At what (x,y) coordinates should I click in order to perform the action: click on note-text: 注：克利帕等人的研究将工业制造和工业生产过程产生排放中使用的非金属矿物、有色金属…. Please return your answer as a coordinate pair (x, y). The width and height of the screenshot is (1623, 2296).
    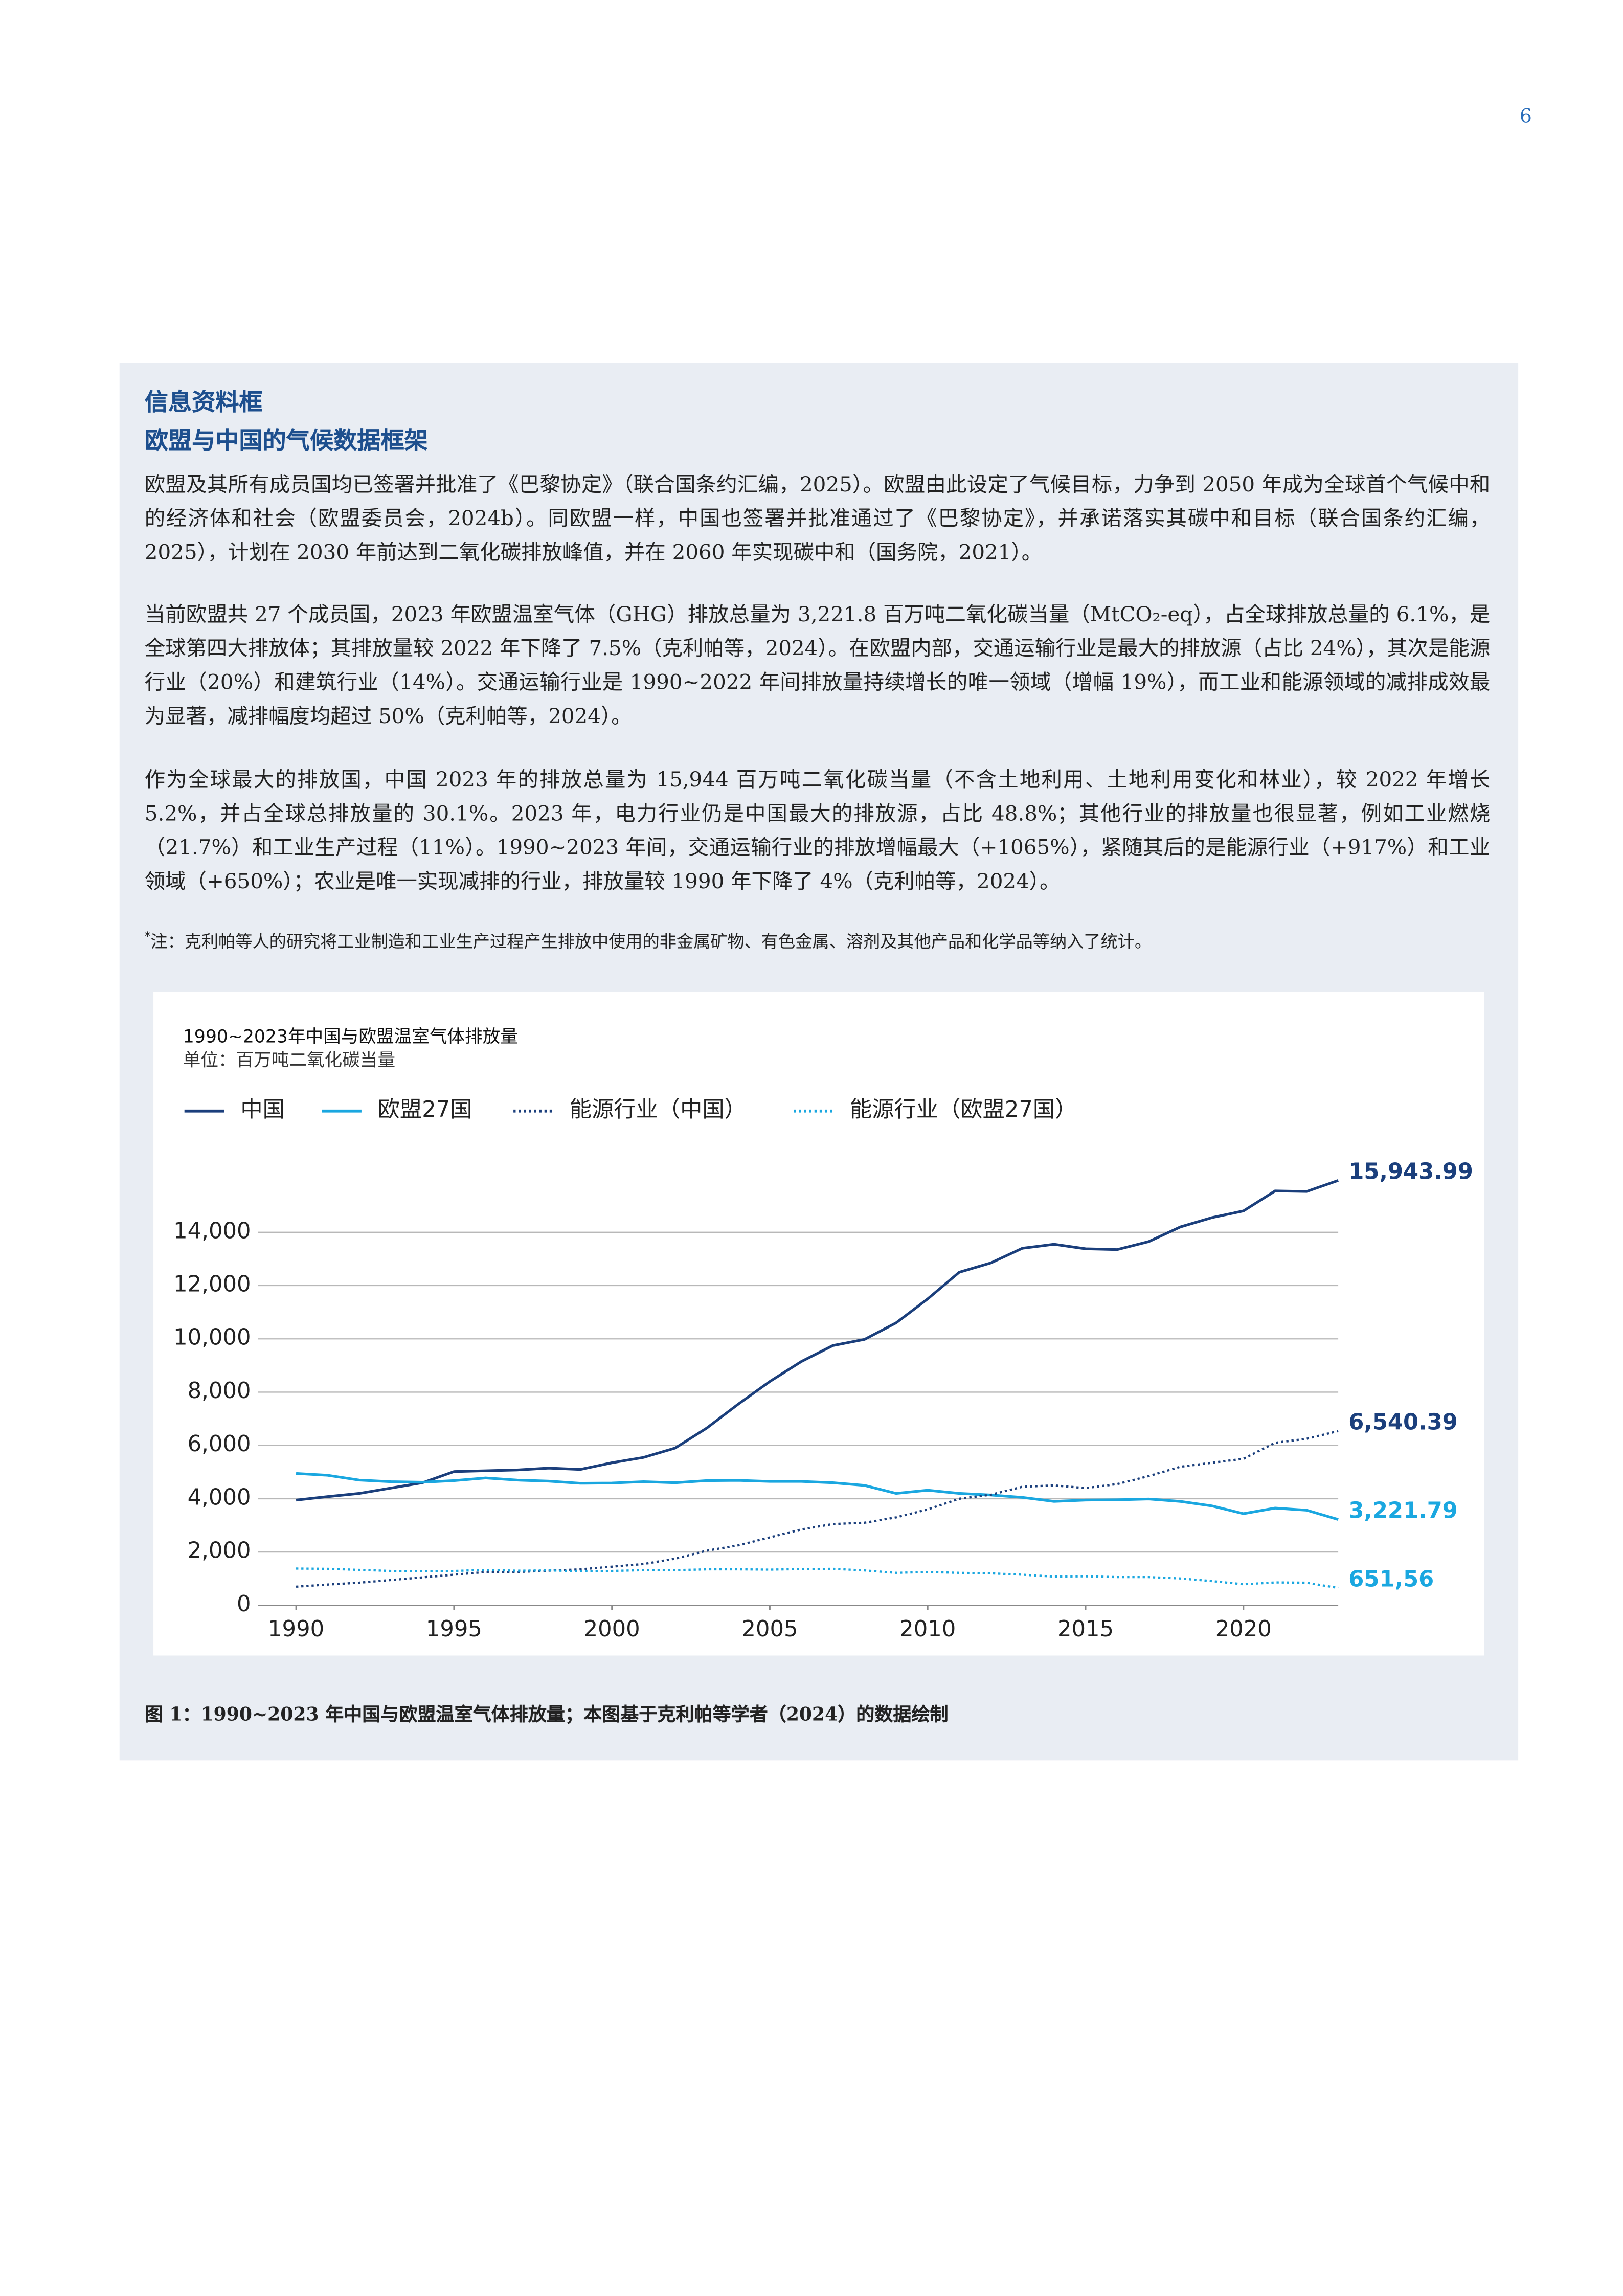
    Looking at the image, I should click on (651, 942).